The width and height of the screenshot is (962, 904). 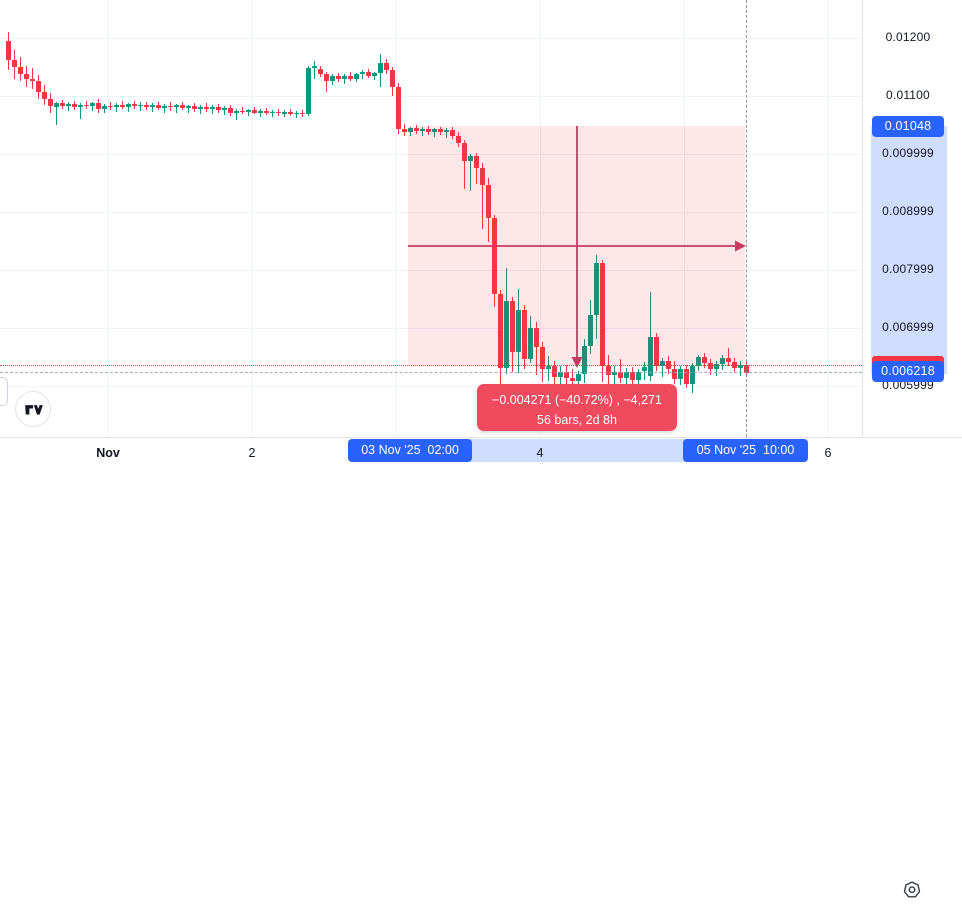 I want to click on axis-settings-button, so click(x=912, y=890).